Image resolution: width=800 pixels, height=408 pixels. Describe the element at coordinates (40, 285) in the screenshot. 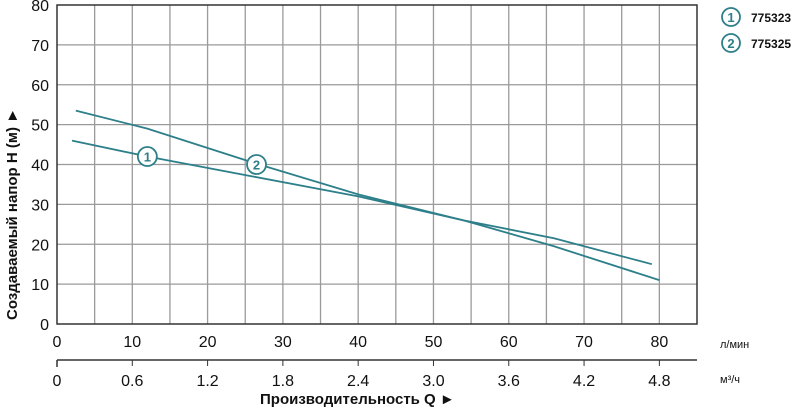

I see `y-tick-label: 10` at that location.